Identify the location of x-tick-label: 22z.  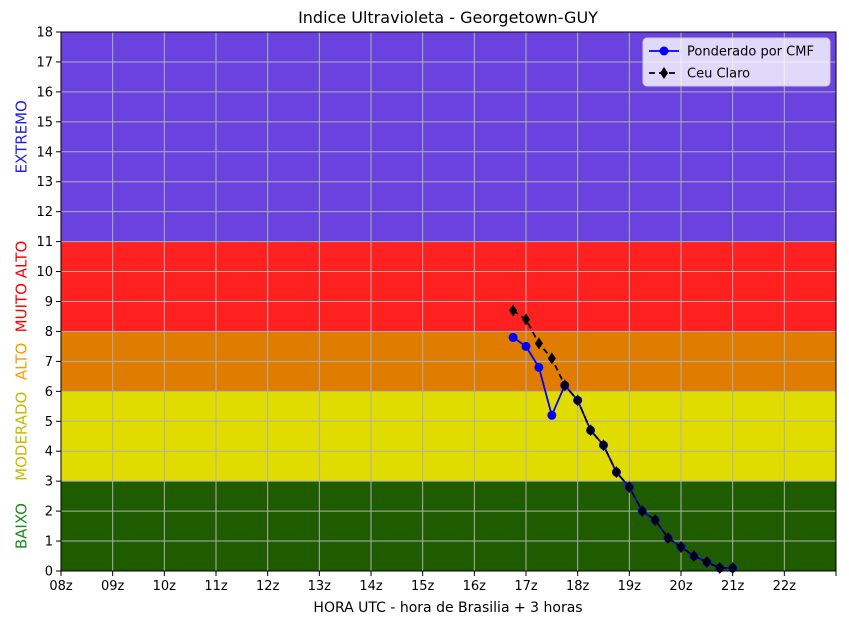
(785, 586).